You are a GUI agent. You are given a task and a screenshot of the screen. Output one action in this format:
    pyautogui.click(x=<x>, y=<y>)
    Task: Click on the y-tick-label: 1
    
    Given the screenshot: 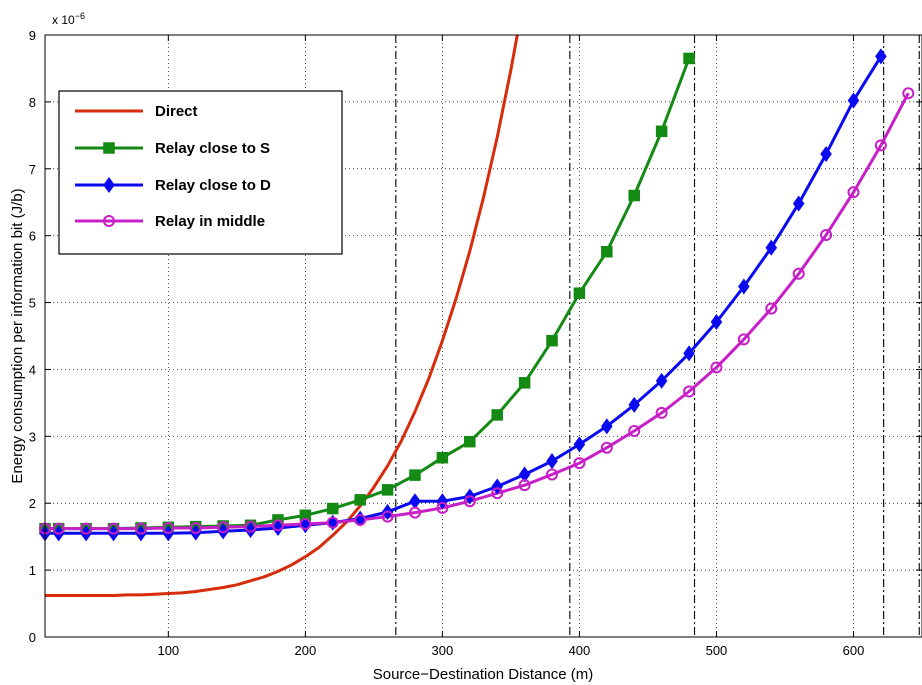 What is the action you would take?
    pyautogui.click(x=32, y=570)
    